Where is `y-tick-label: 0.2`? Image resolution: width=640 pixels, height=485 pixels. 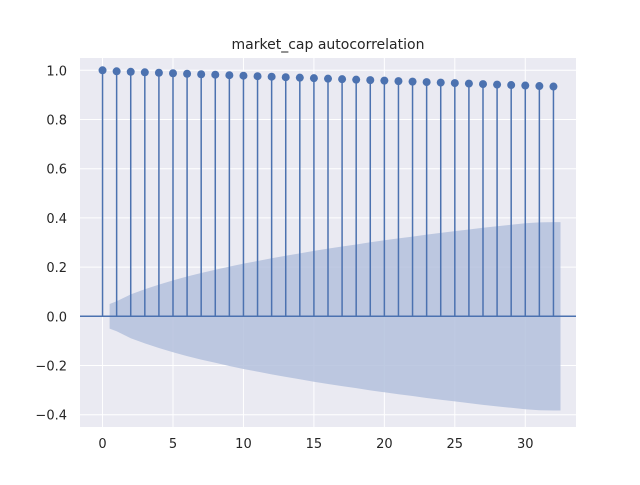
y-tick-label: 0.2 is located at coordinates (56, 268).